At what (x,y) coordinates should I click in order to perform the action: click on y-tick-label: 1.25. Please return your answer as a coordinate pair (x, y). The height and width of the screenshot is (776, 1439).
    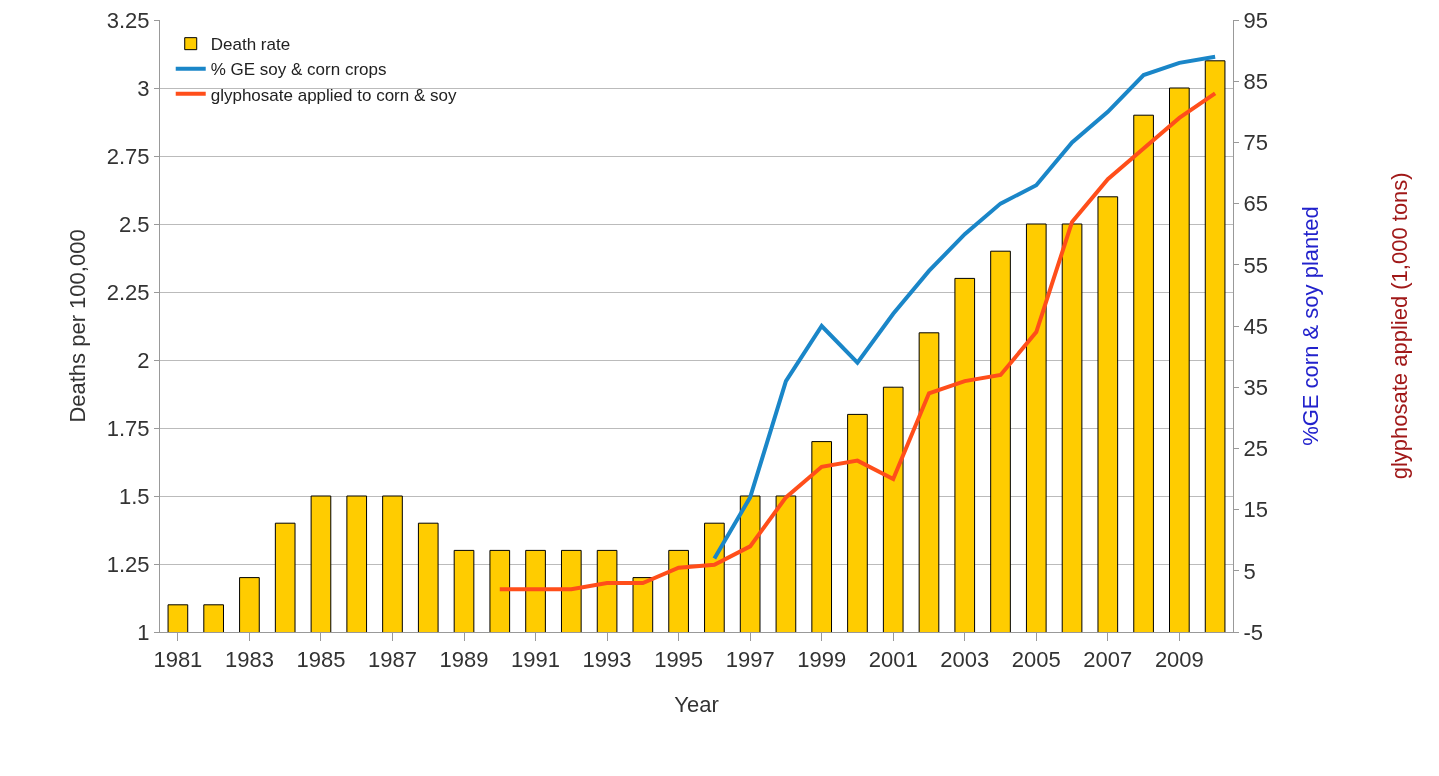
    Looking at the image, I should click on (128, 564).